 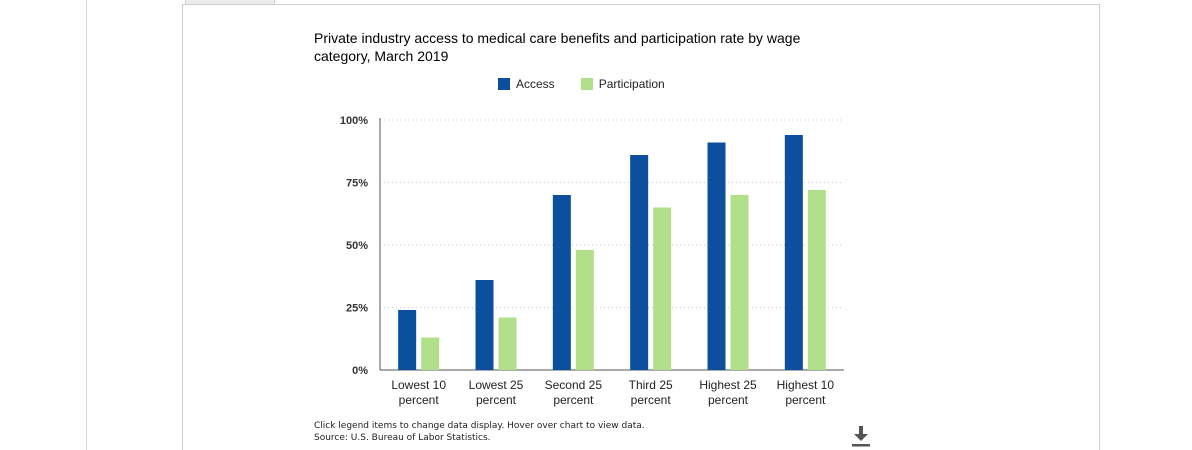 I want to click on x-tick-label: Lowest 10, so click(x=418, y=385).